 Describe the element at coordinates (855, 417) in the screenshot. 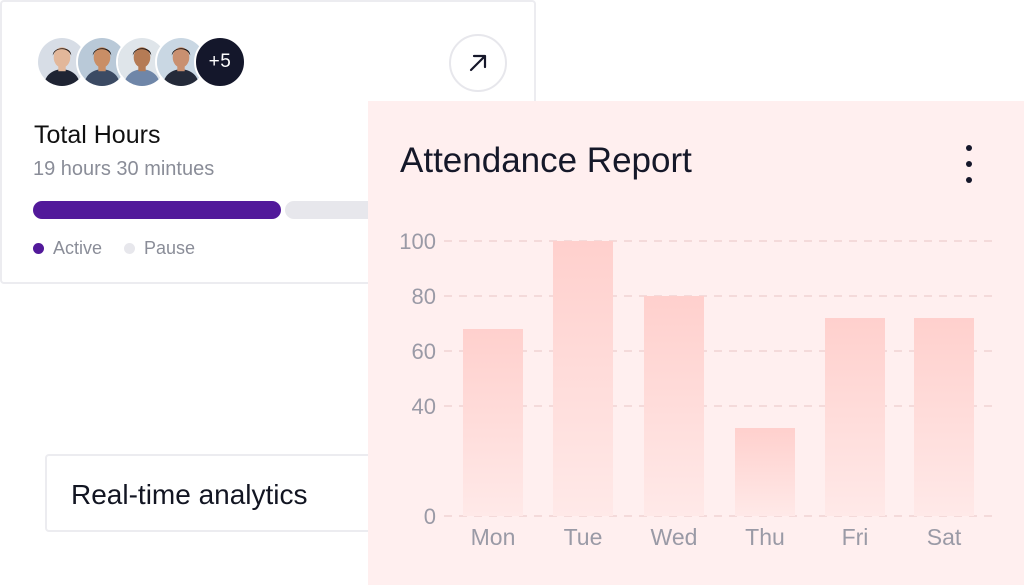

I see `bar-fri` at that location.